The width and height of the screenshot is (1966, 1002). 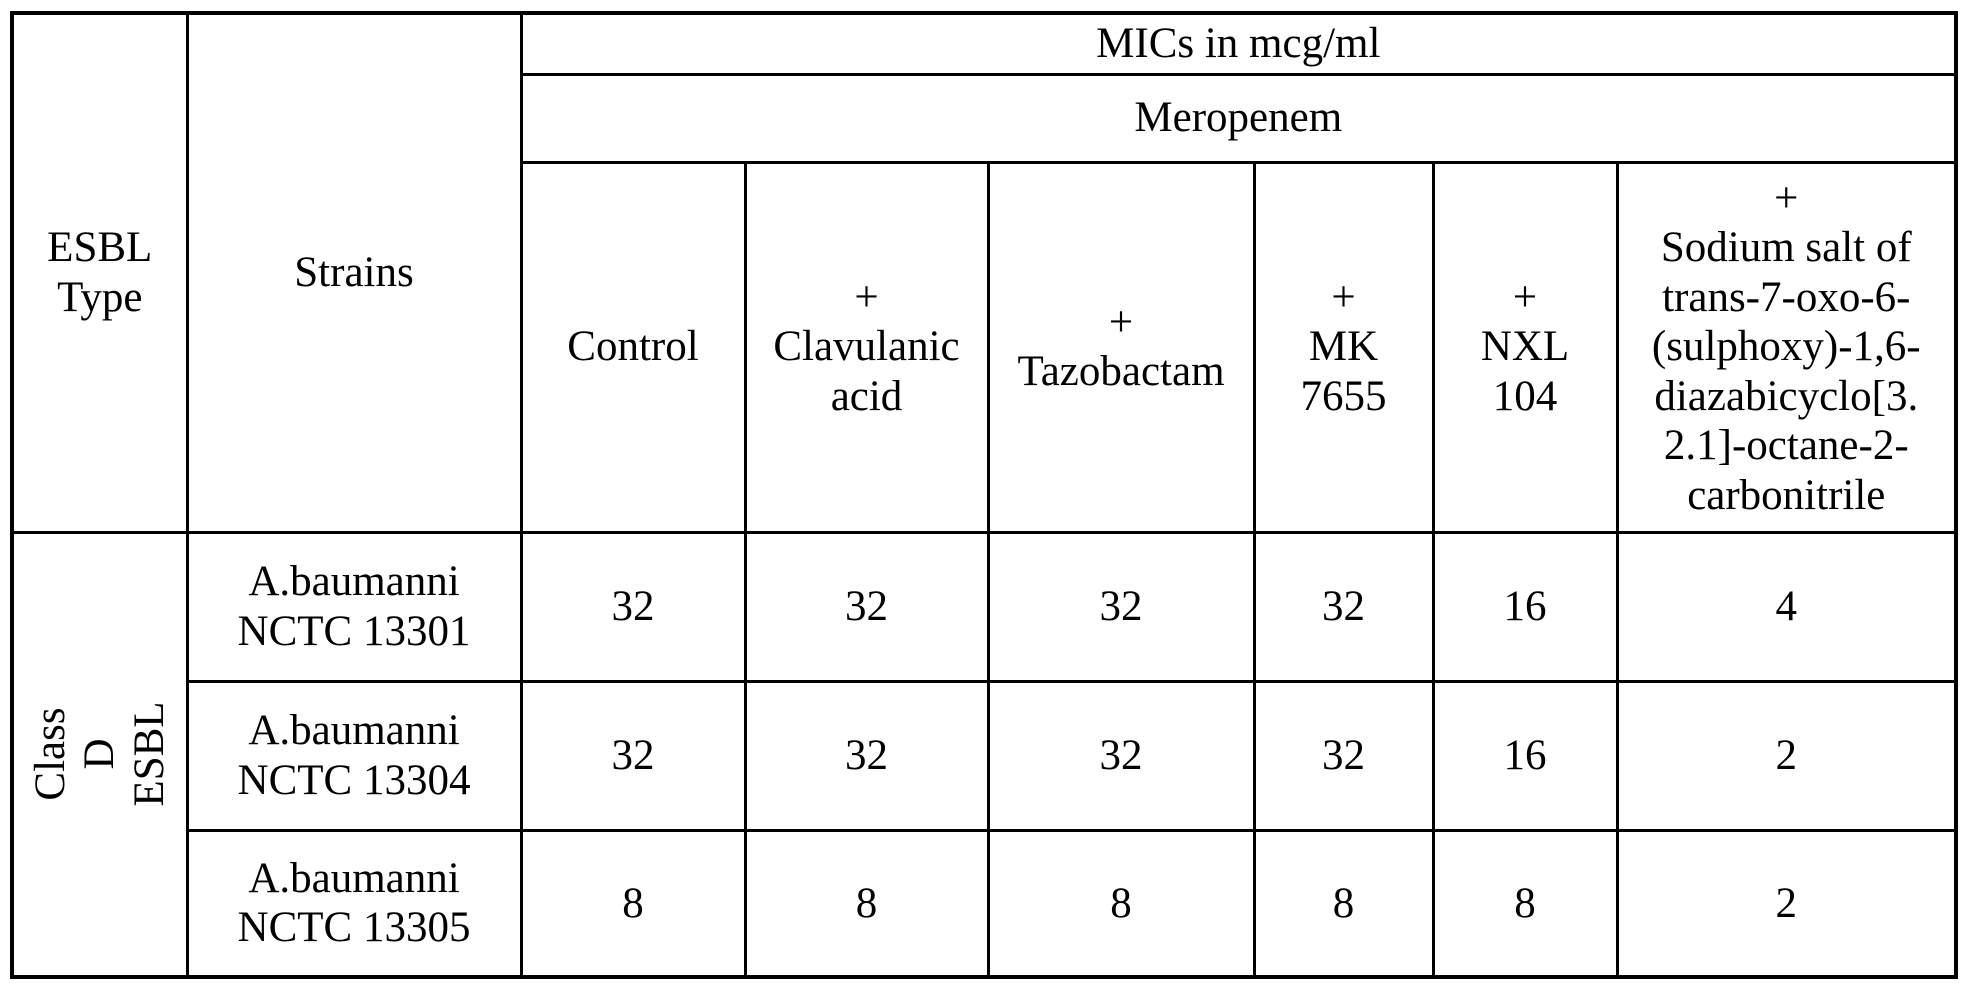 What do you see at coordinates (866, 347) in the screenshot?
I see `header-clavulanic-acid: + Clavulanic acid` at bounding box center [866, 347].